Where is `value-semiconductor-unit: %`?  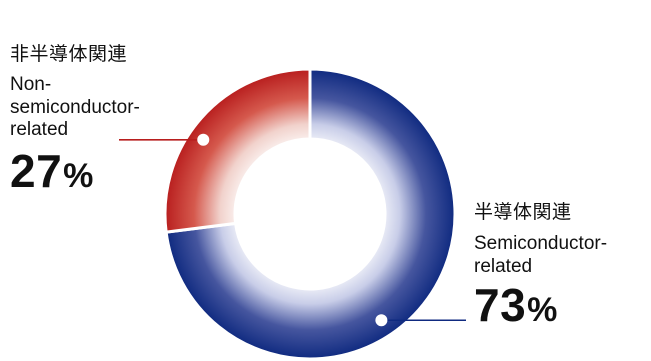
value-semiconductor-unit: % is located at coordinates (542, 310).